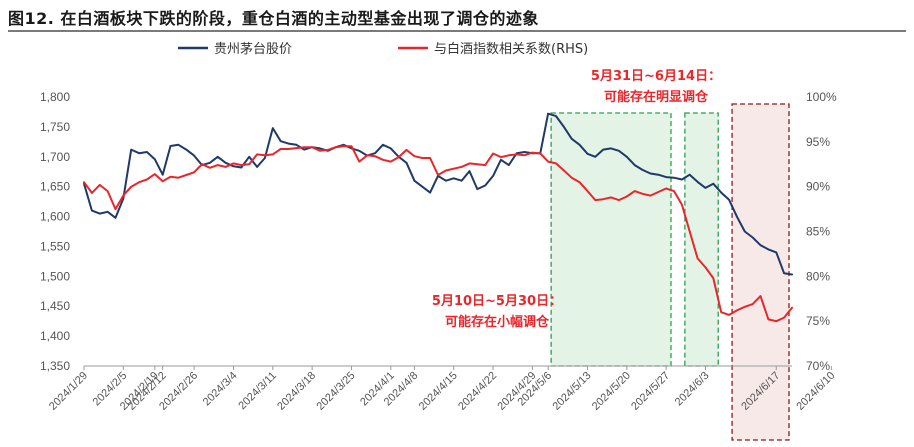 This screenshot has height=447, width=914. Describe the element at coordinates (511, 49) in the screenshot. I see `legend-label: 与白酒指数相关系数(RHS)` at that location.